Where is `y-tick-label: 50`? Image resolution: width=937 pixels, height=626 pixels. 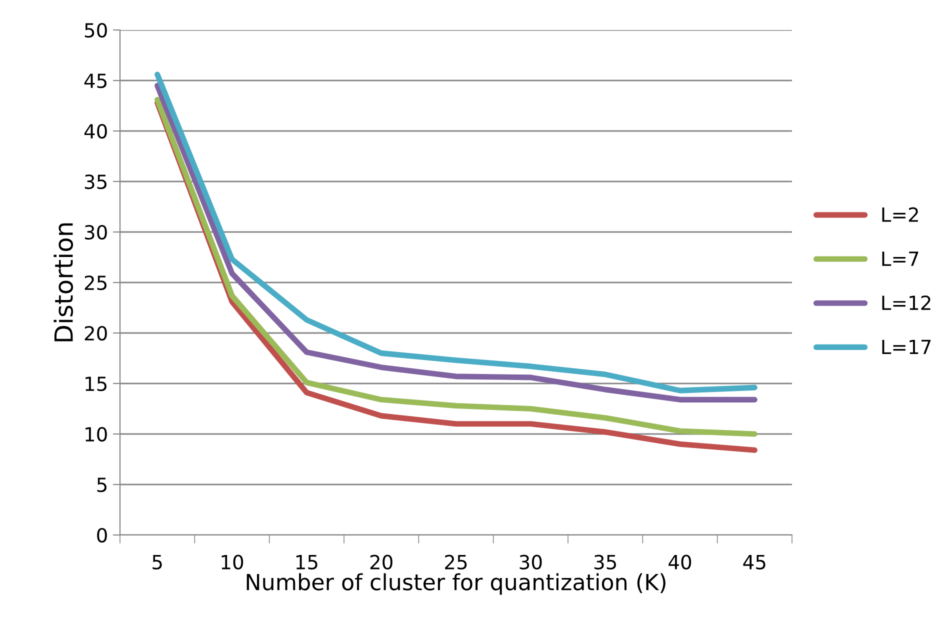 y-tick-label: 50 is located at coordinates (95, 30).